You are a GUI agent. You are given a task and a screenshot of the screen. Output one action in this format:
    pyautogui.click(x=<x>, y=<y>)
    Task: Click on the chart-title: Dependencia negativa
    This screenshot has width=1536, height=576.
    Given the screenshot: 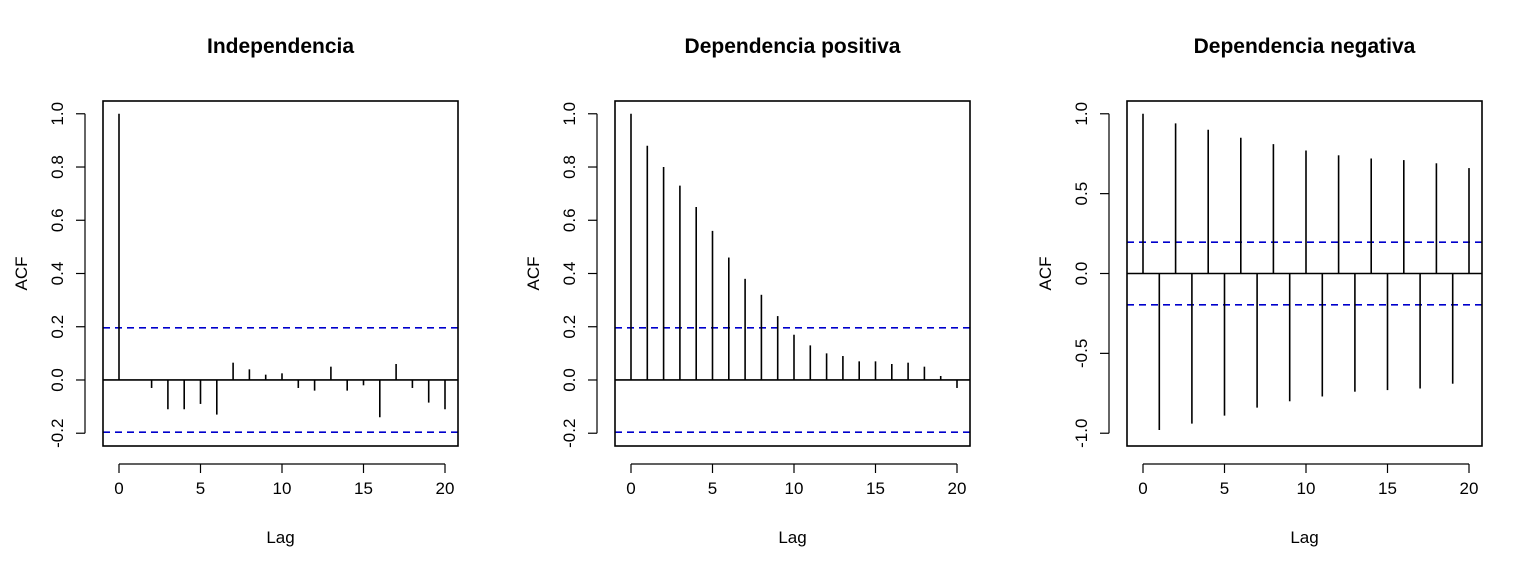 What is the action you would take?
    pyautogui.click(x=1305, y=46)
    